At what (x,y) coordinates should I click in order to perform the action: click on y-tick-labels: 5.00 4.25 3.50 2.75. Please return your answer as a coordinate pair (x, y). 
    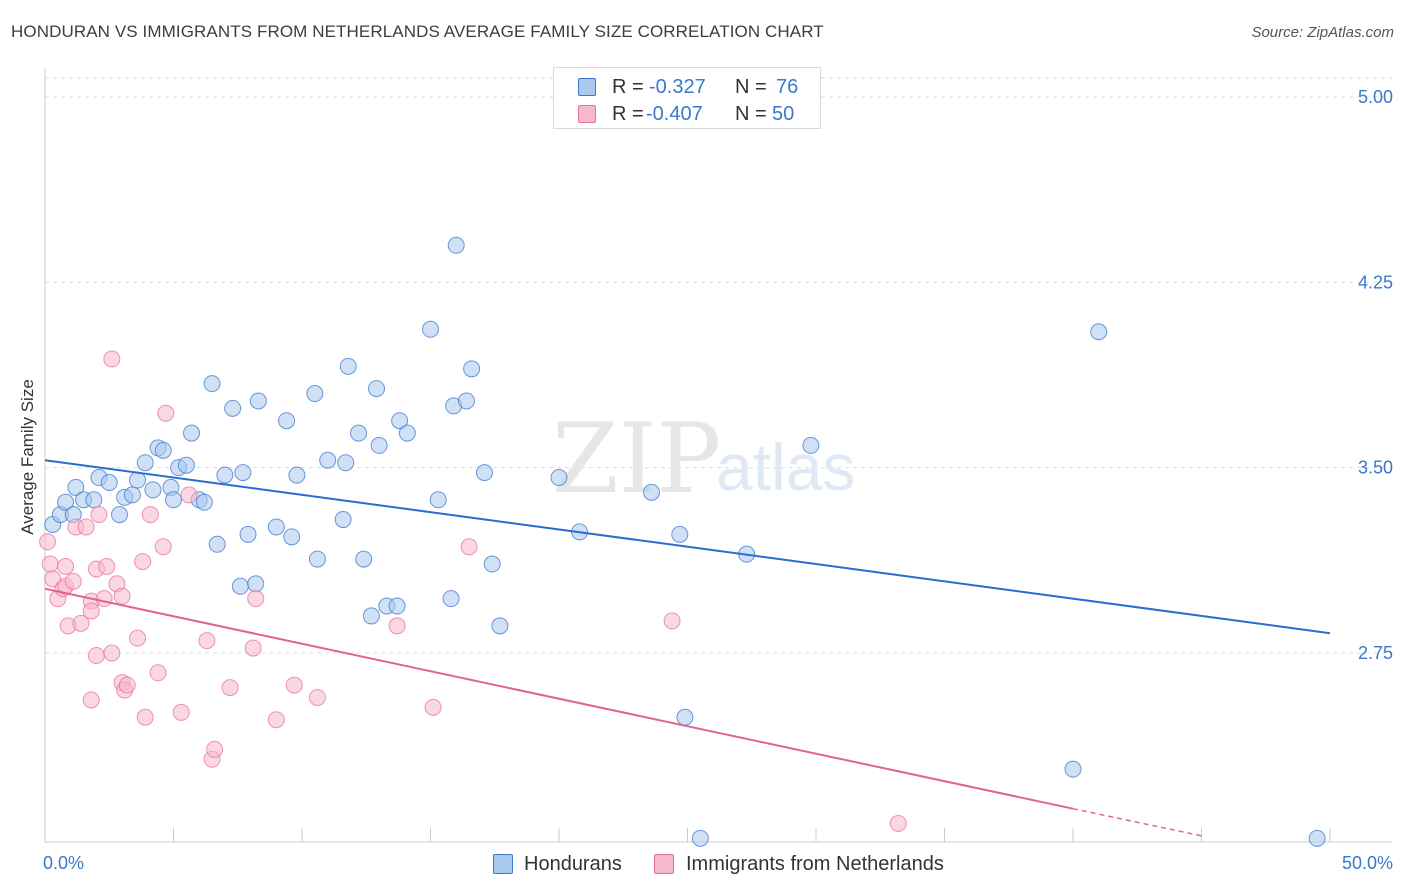
    Looking at the image, I should click on (1375, 375).